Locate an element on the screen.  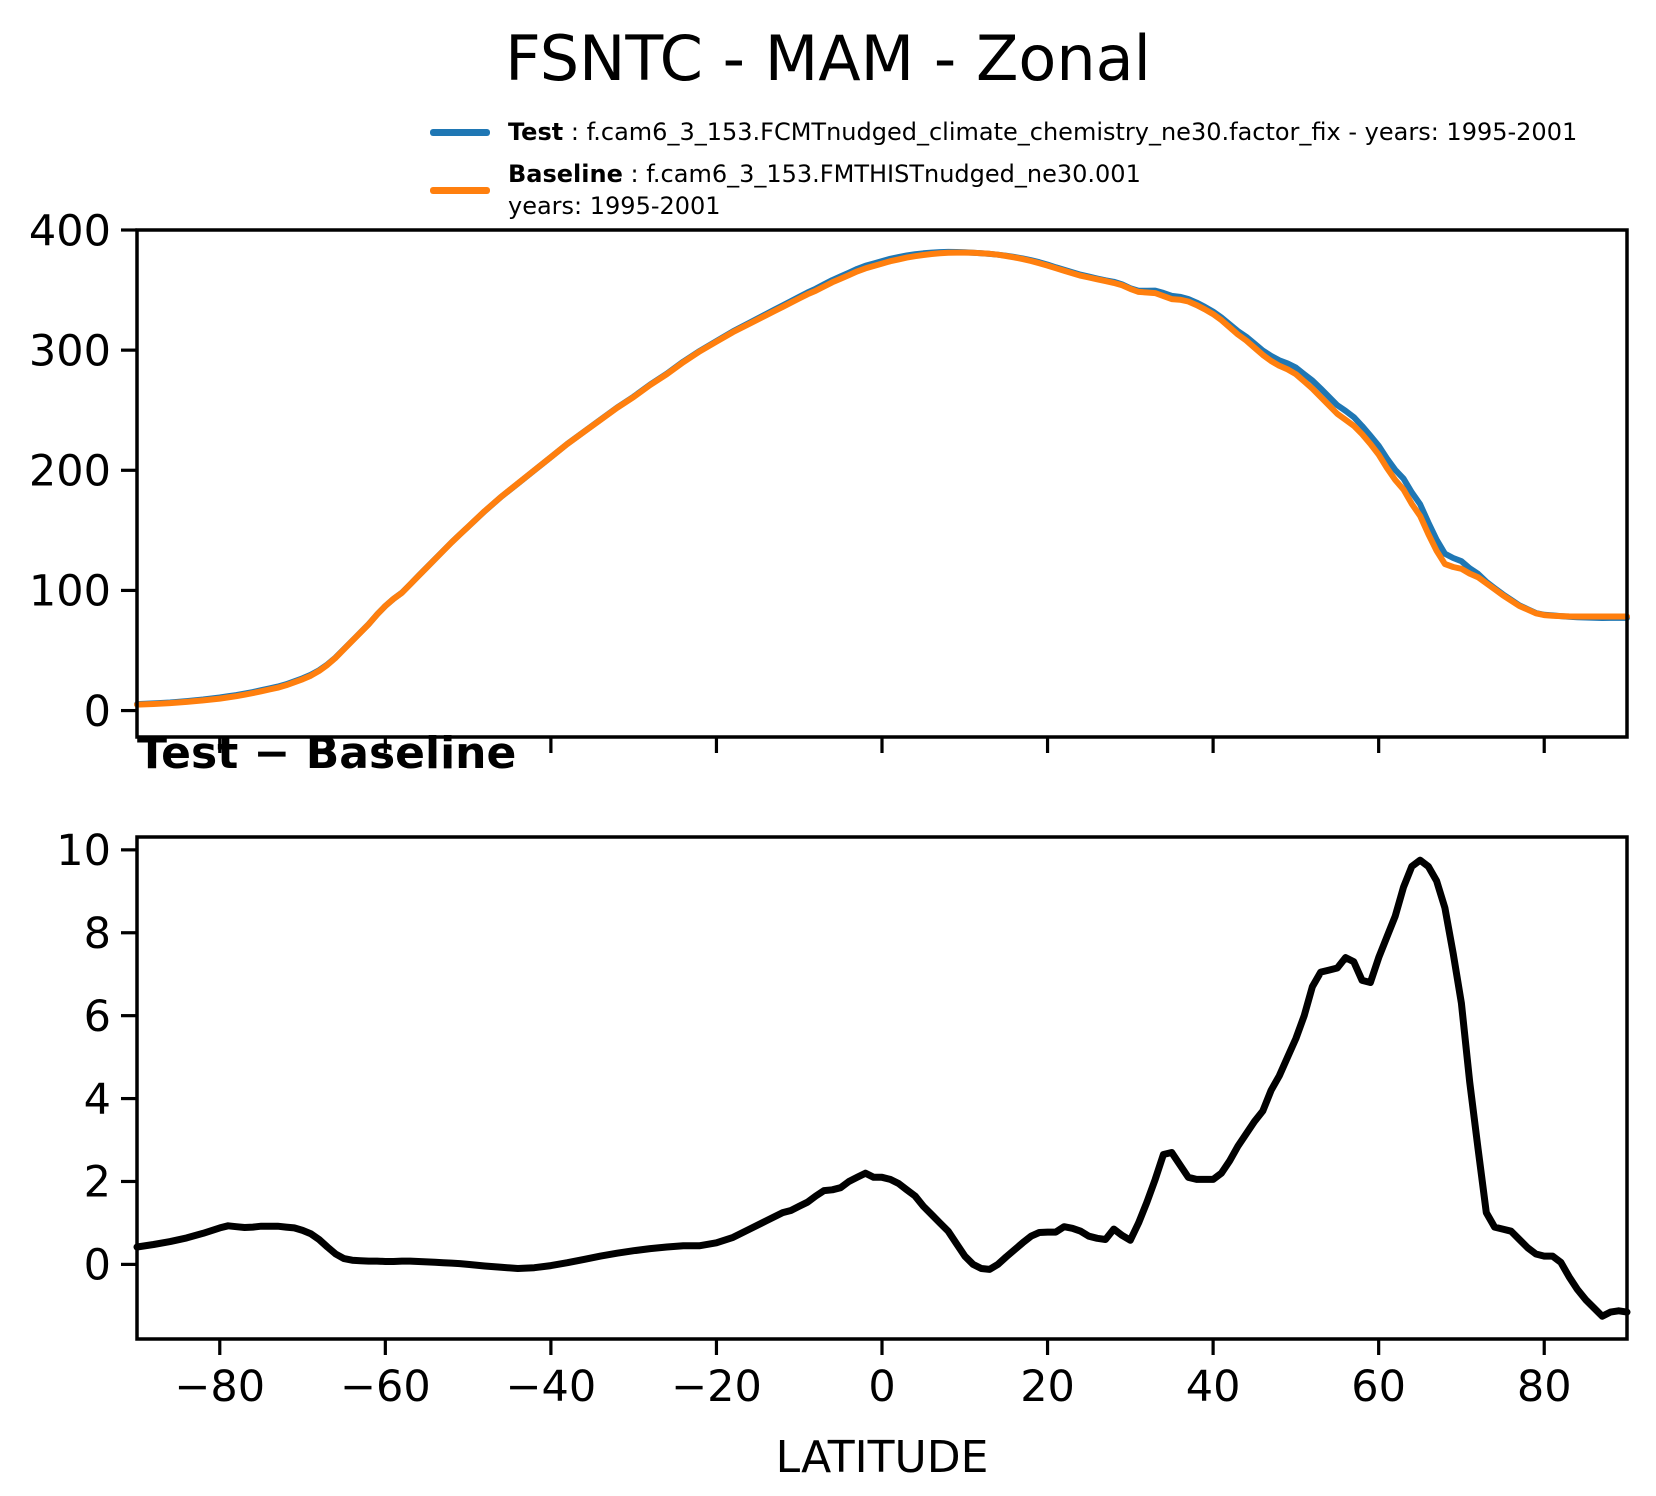
x-tick-label: 20 is located at coordinates (1047, 1387).